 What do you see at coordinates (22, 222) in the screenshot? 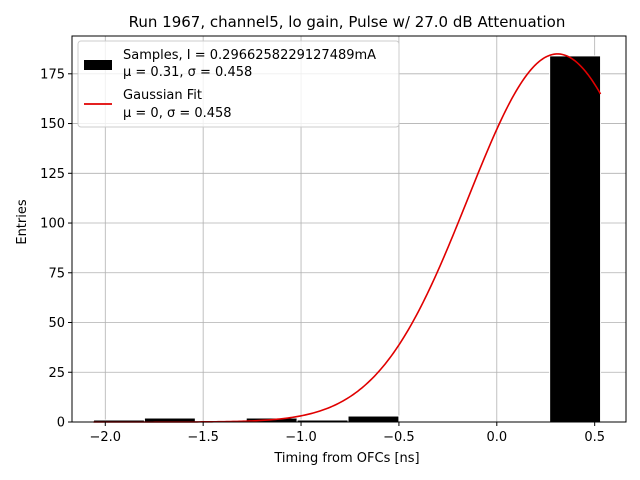
I see `y-axis-label: Entries` at bounding box center [22, 222].